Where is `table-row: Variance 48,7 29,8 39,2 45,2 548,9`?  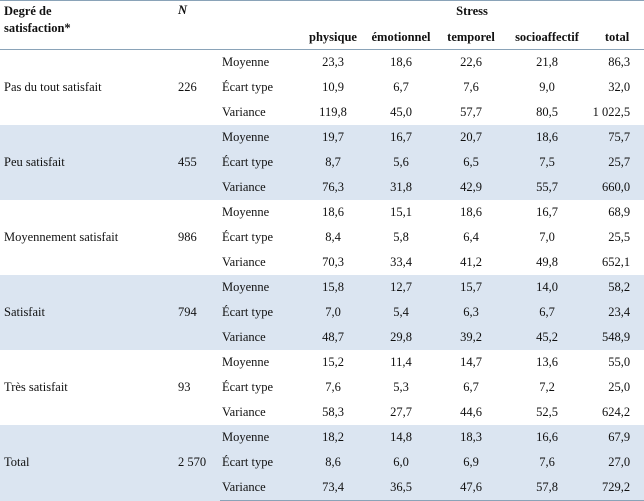
table-row: Variance 48,7 29,8 39,2 45,2 548,9 is located at coordinates (322, 337).